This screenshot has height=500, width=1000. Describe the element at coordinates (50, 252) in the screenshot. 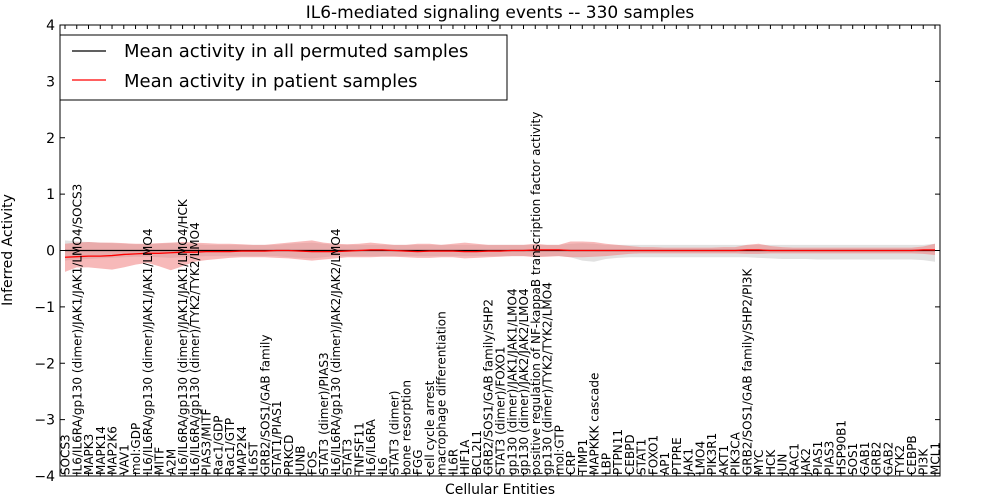

I see `y-tick-label: 0` at that location.